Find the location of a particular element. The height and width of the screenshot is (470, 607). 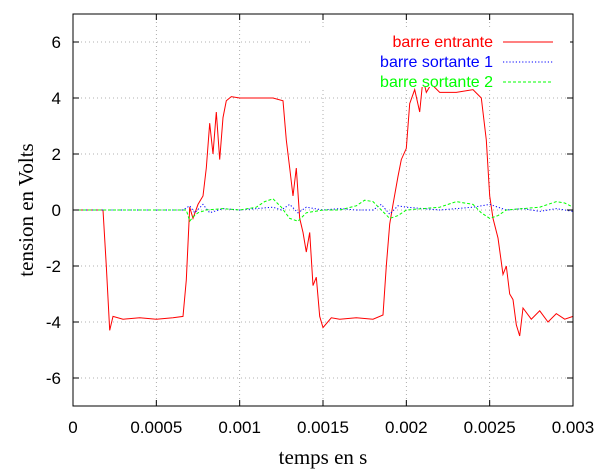

x-tick-label: 0.0025 is located at coordinates (490, 427).